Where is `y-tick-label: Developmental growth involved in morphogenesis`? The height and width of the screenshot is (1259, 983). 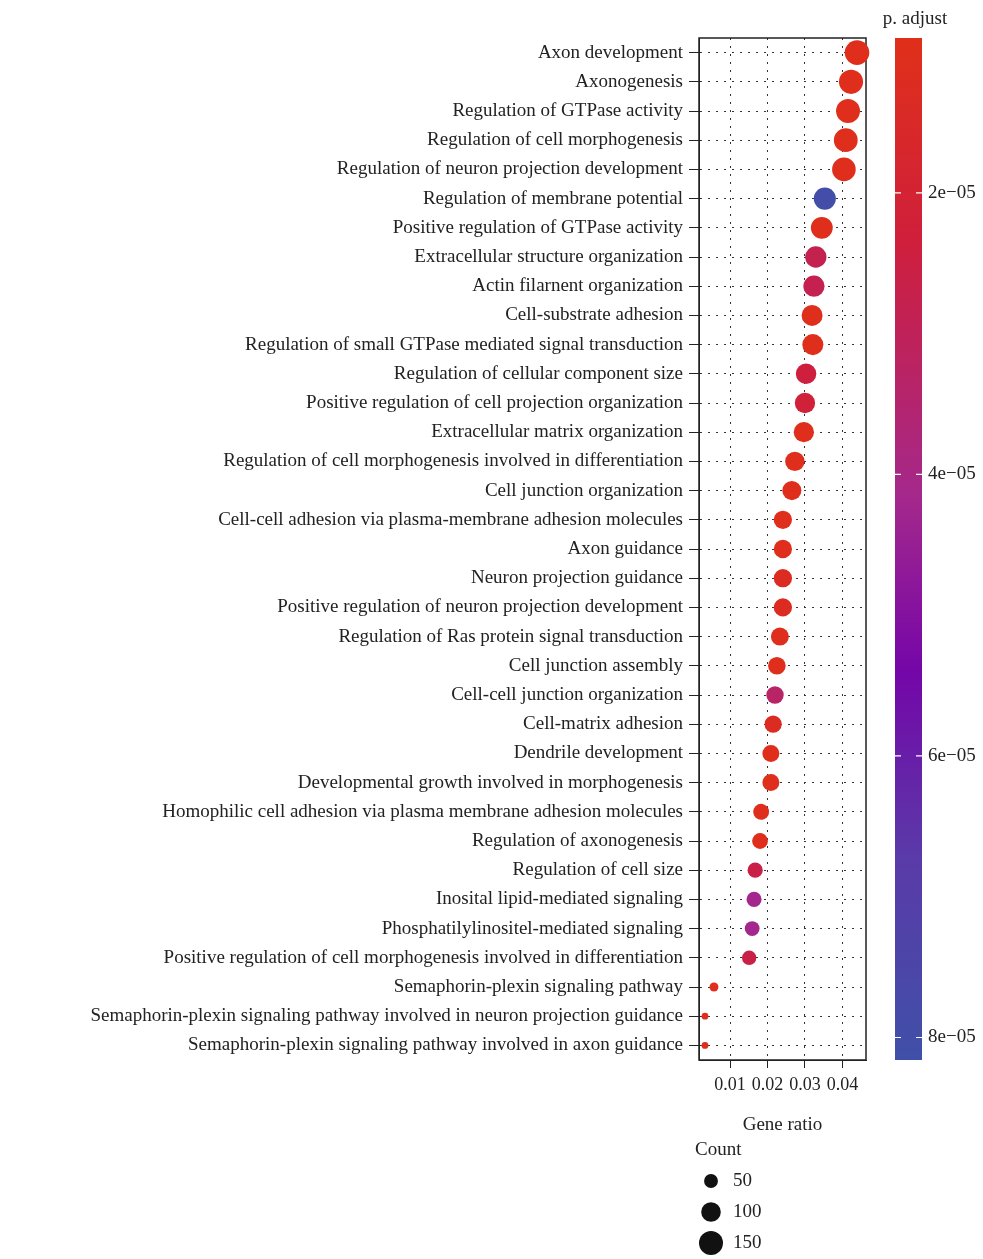
y-tick-label: Developmental growth involved in morphogenesis is located at coordinates (490, 781).